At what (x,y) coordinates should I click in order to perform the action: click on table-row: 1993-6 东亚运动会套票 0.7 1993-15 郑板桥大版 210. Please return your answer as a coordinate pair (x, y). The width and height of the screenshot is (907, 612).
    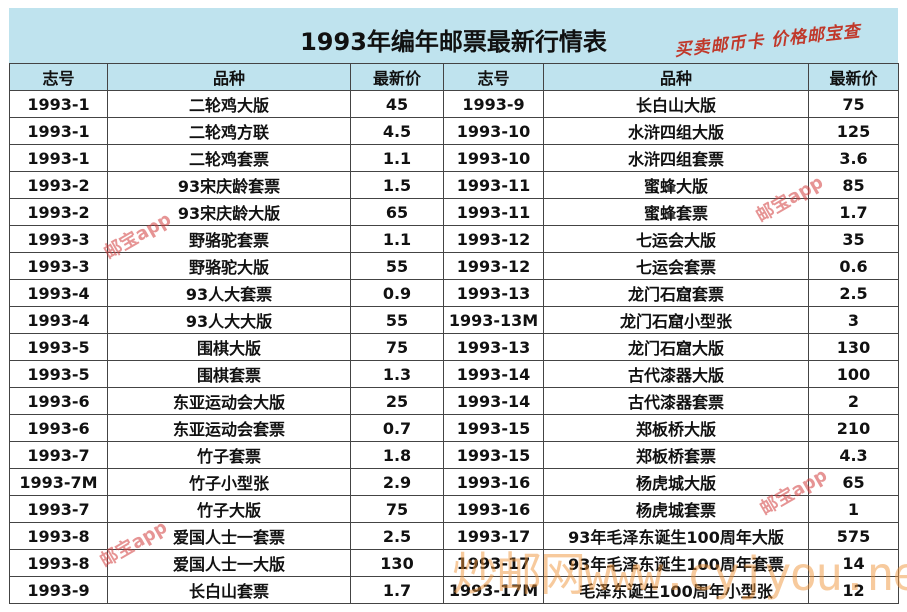
    Looking at the image, I should click on (454, 428).